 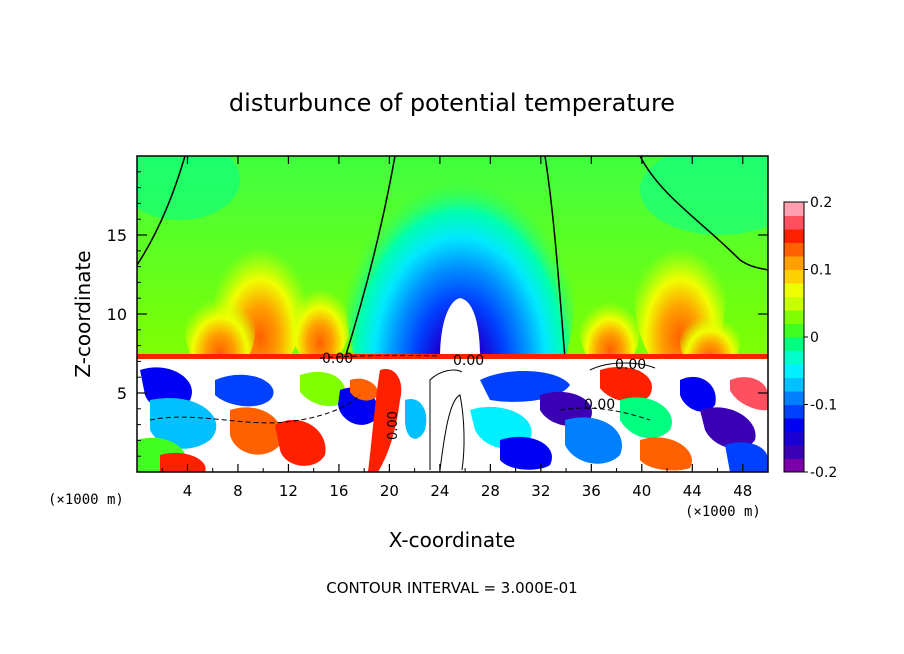 What do you see at coordinates (823, 473) in the screenshot?
I see `colorbar-tick-label: -0.2` at bounding box center [823, 473].